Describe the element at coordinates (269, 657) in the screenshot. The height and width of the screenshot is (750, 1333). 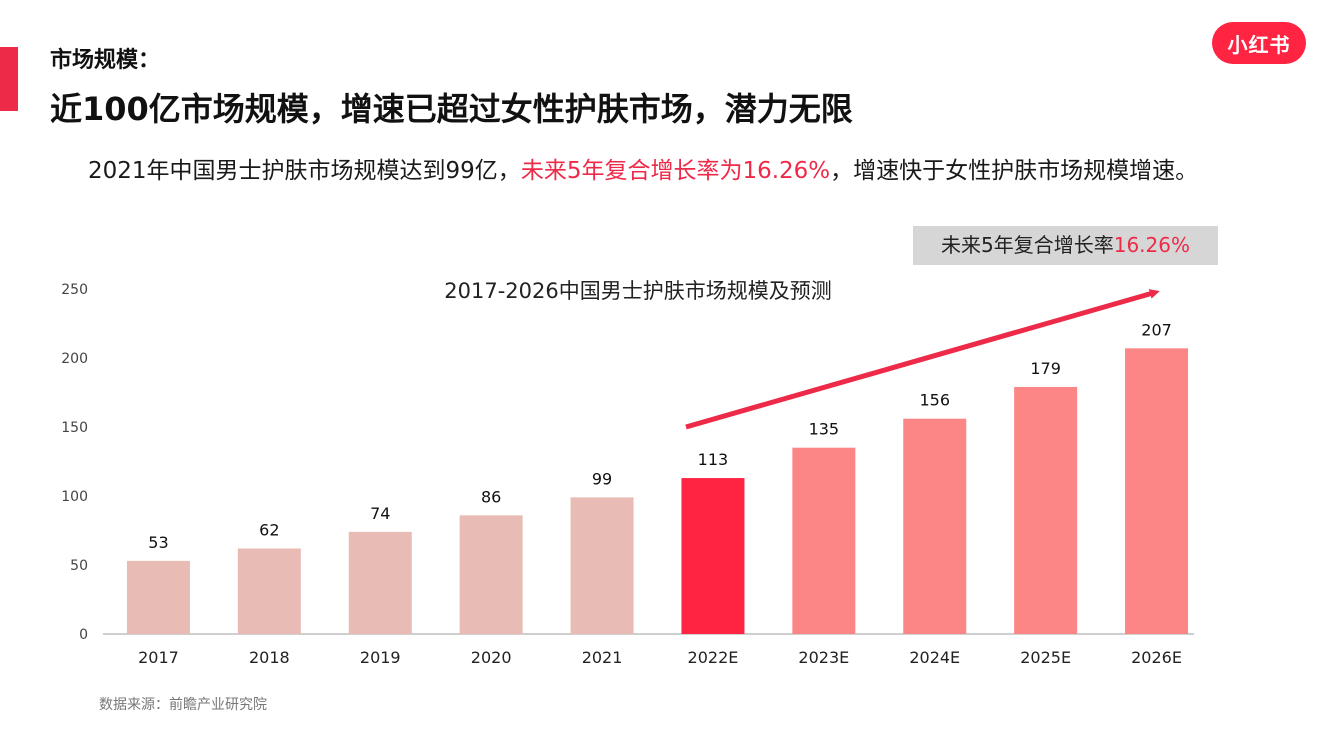
I see `x-tick-label: 2018` at that location.